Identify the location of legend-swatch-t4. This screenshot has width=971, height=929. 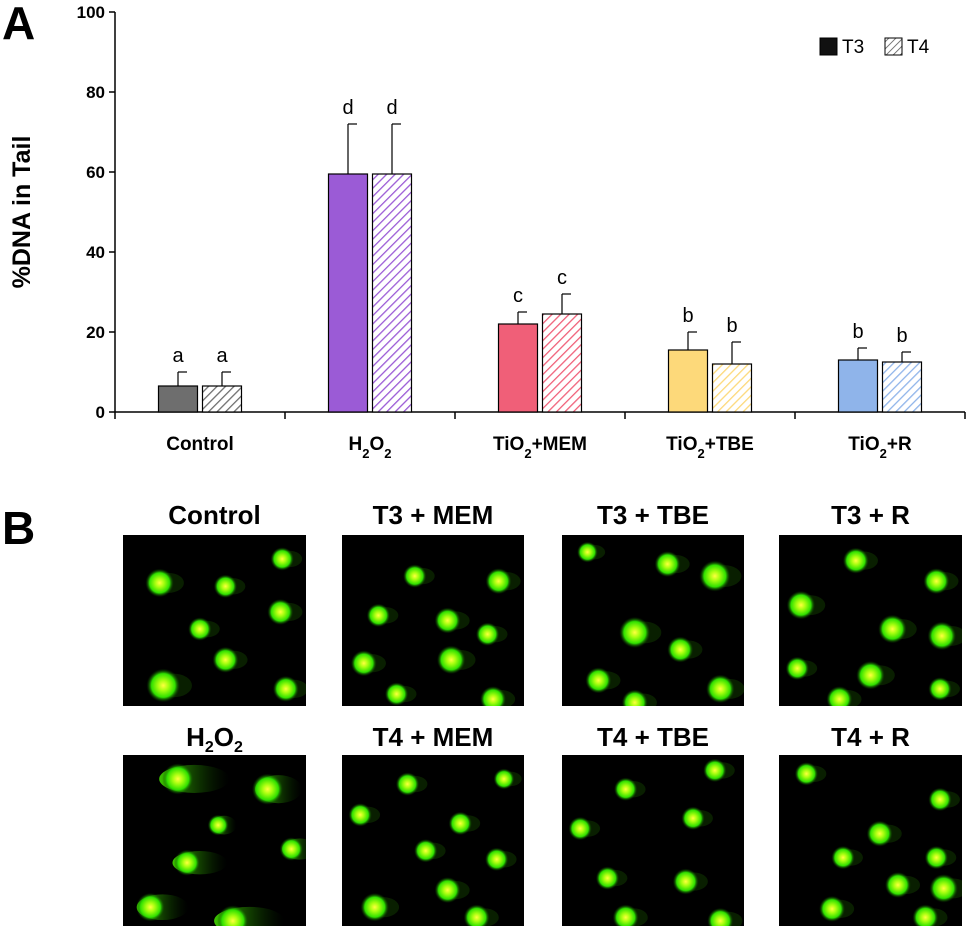
(893, 46).